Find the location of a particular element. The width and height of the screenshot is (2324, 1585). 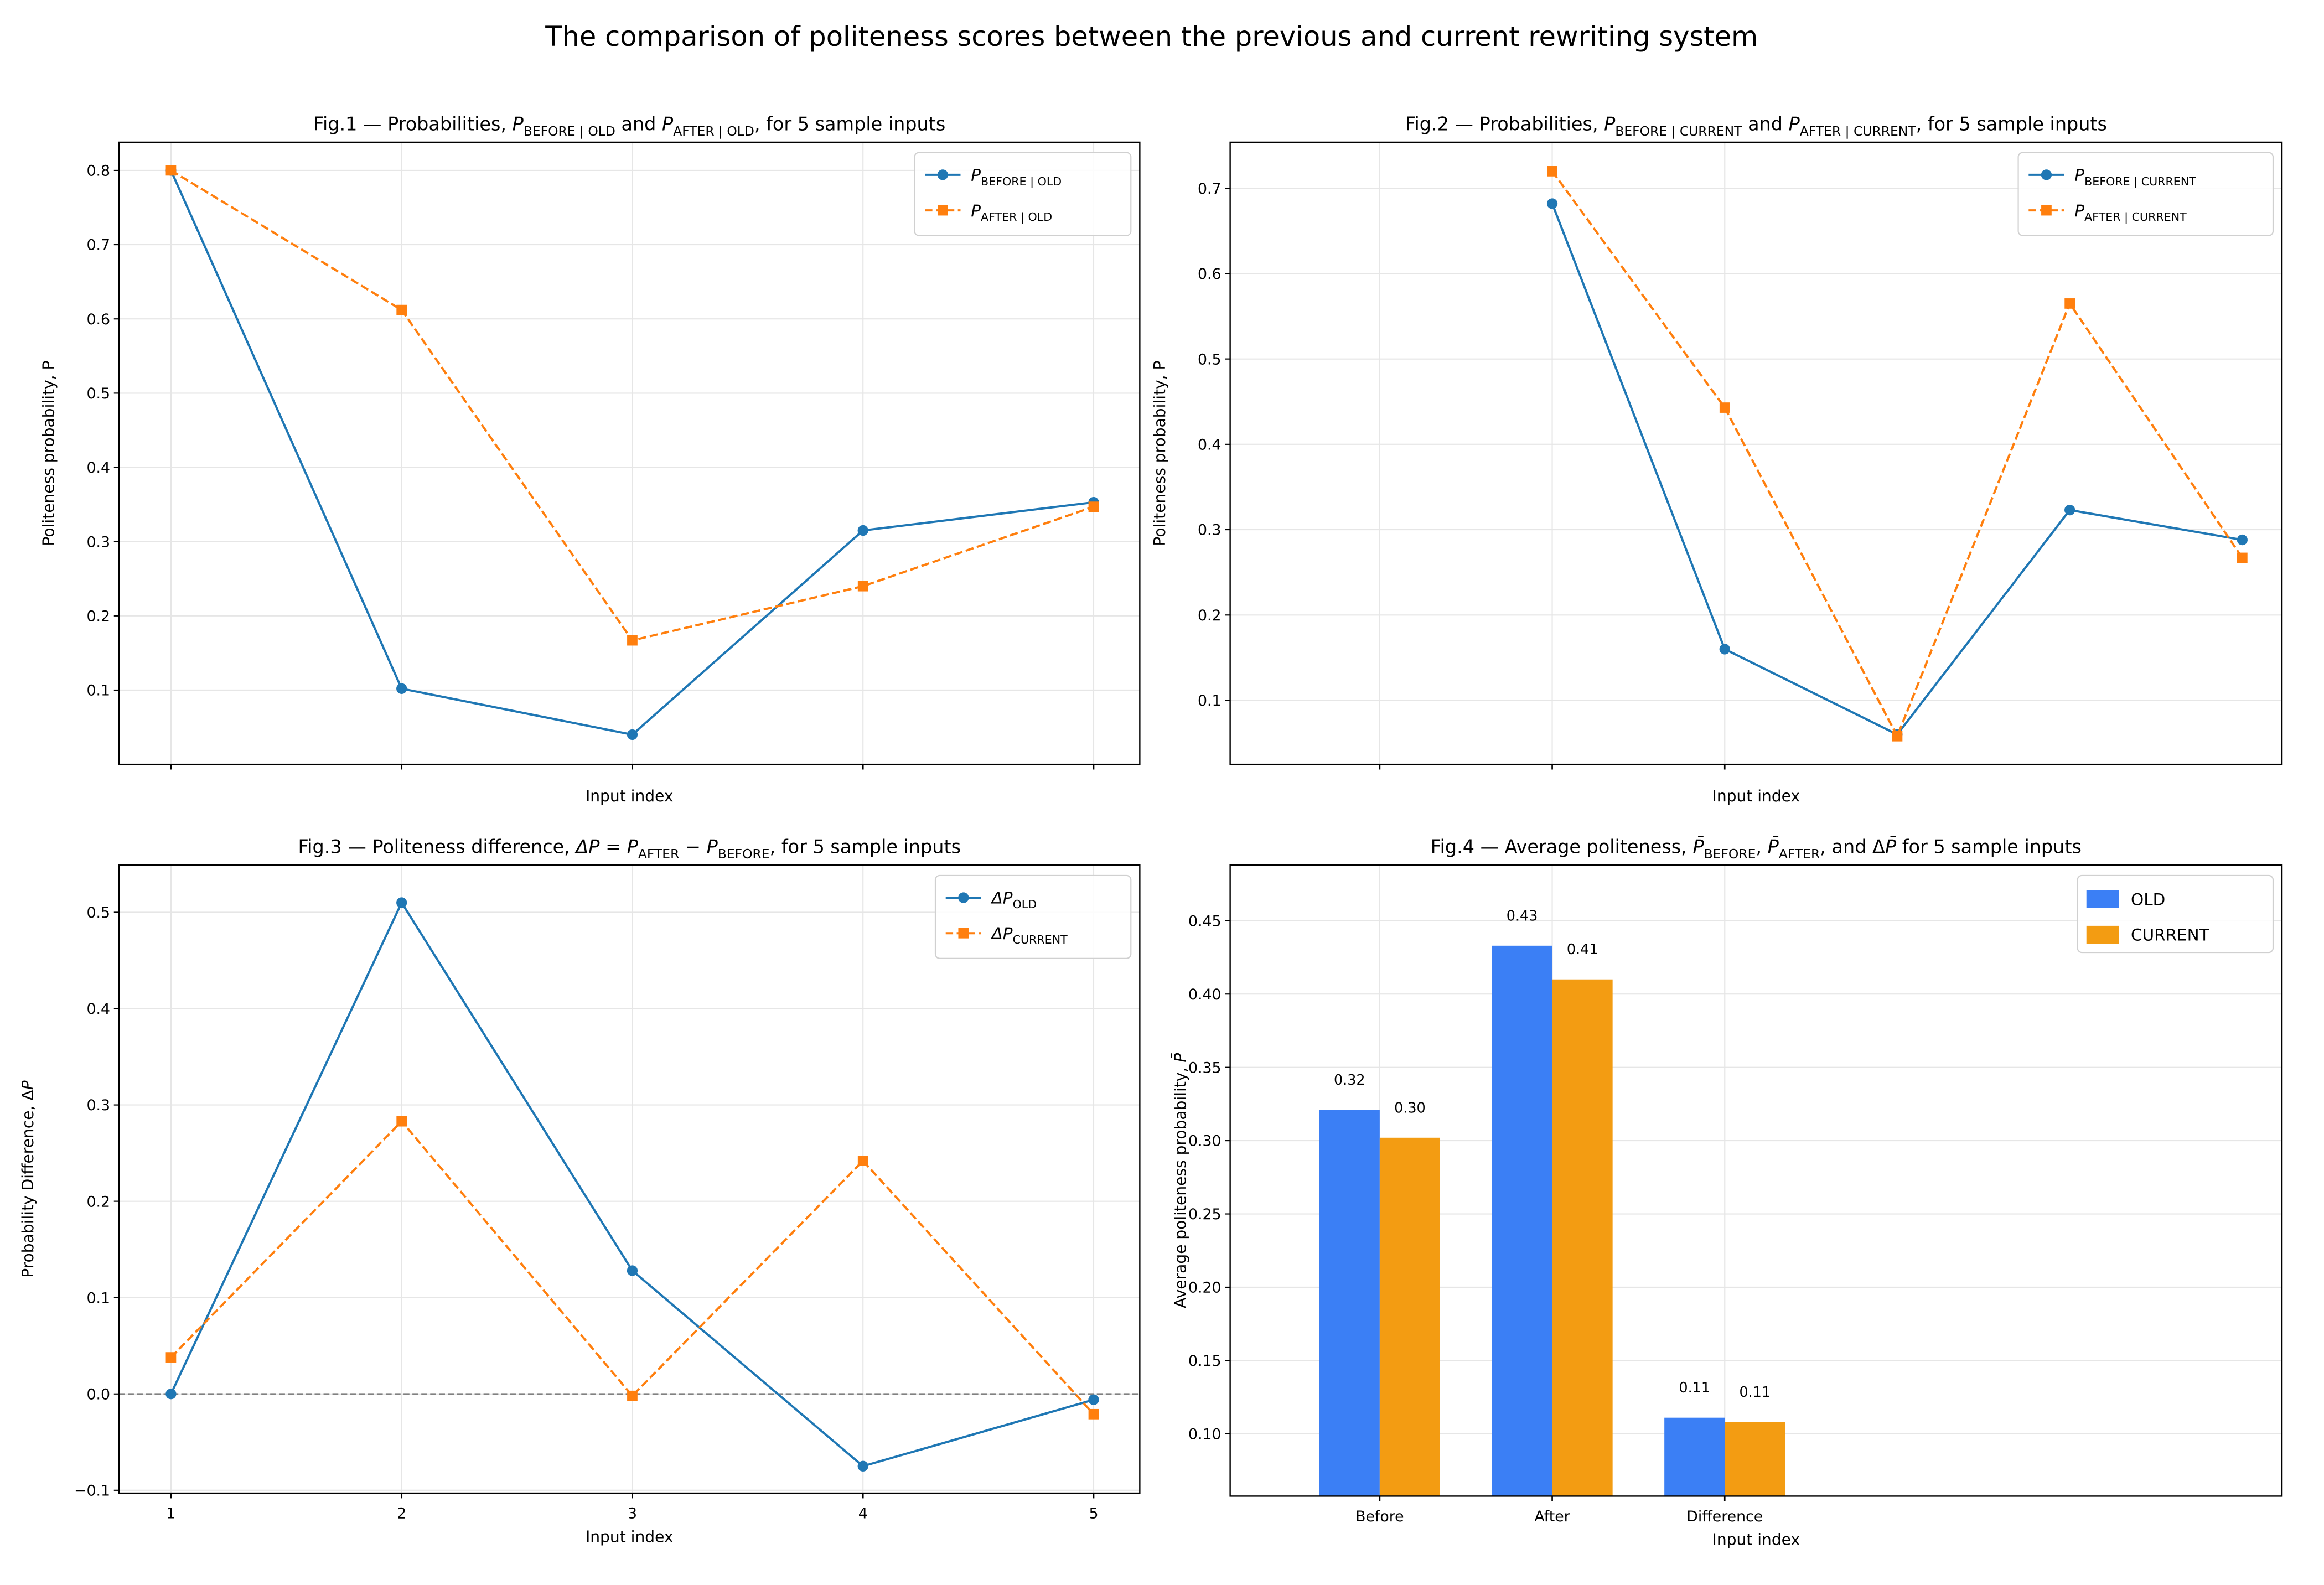

chart-title-part: BEFORE | OLD is located at coordinates (569, 131).